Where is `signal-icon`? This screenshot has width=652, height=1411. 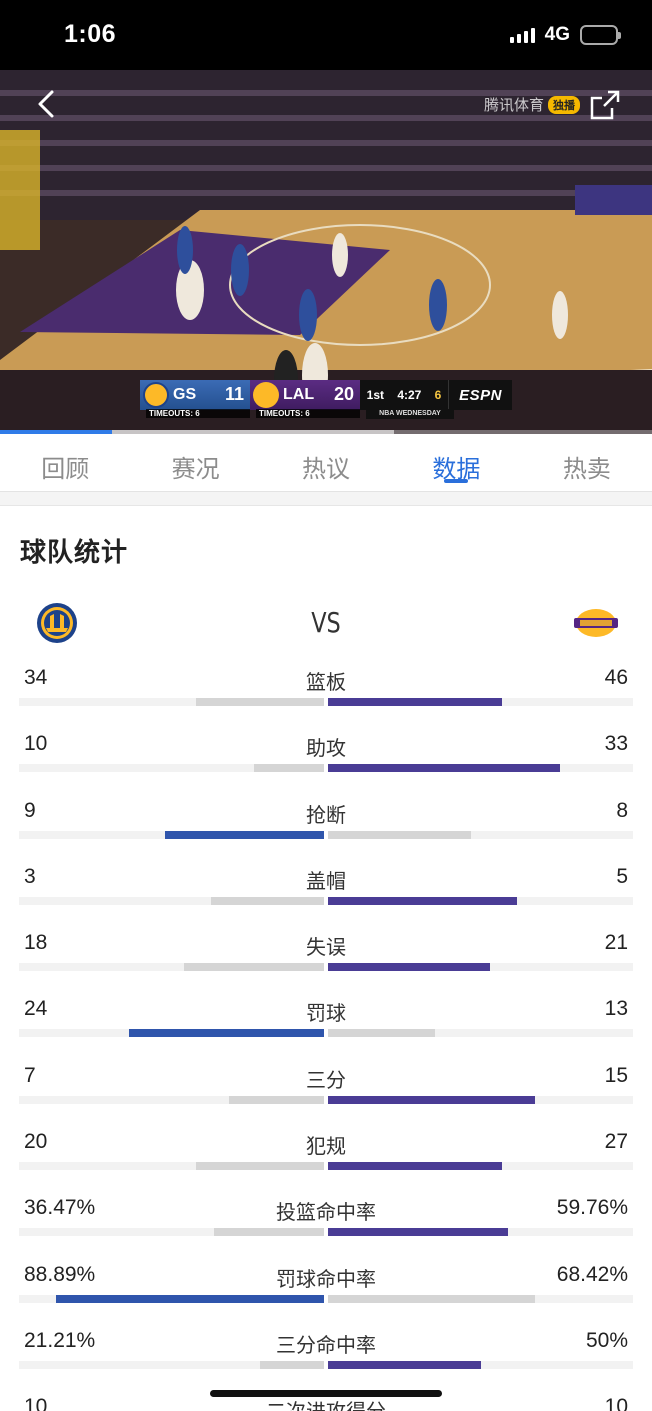
signal-icon is located at coordinates (522, 35).